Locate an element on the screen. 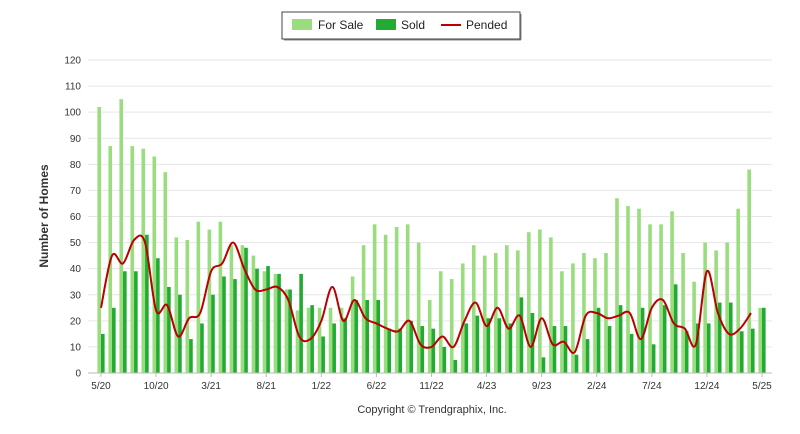 This screenshot has height=434, width=800. legend-label-for-sale: For Sale is located at coordinates (341, 25).